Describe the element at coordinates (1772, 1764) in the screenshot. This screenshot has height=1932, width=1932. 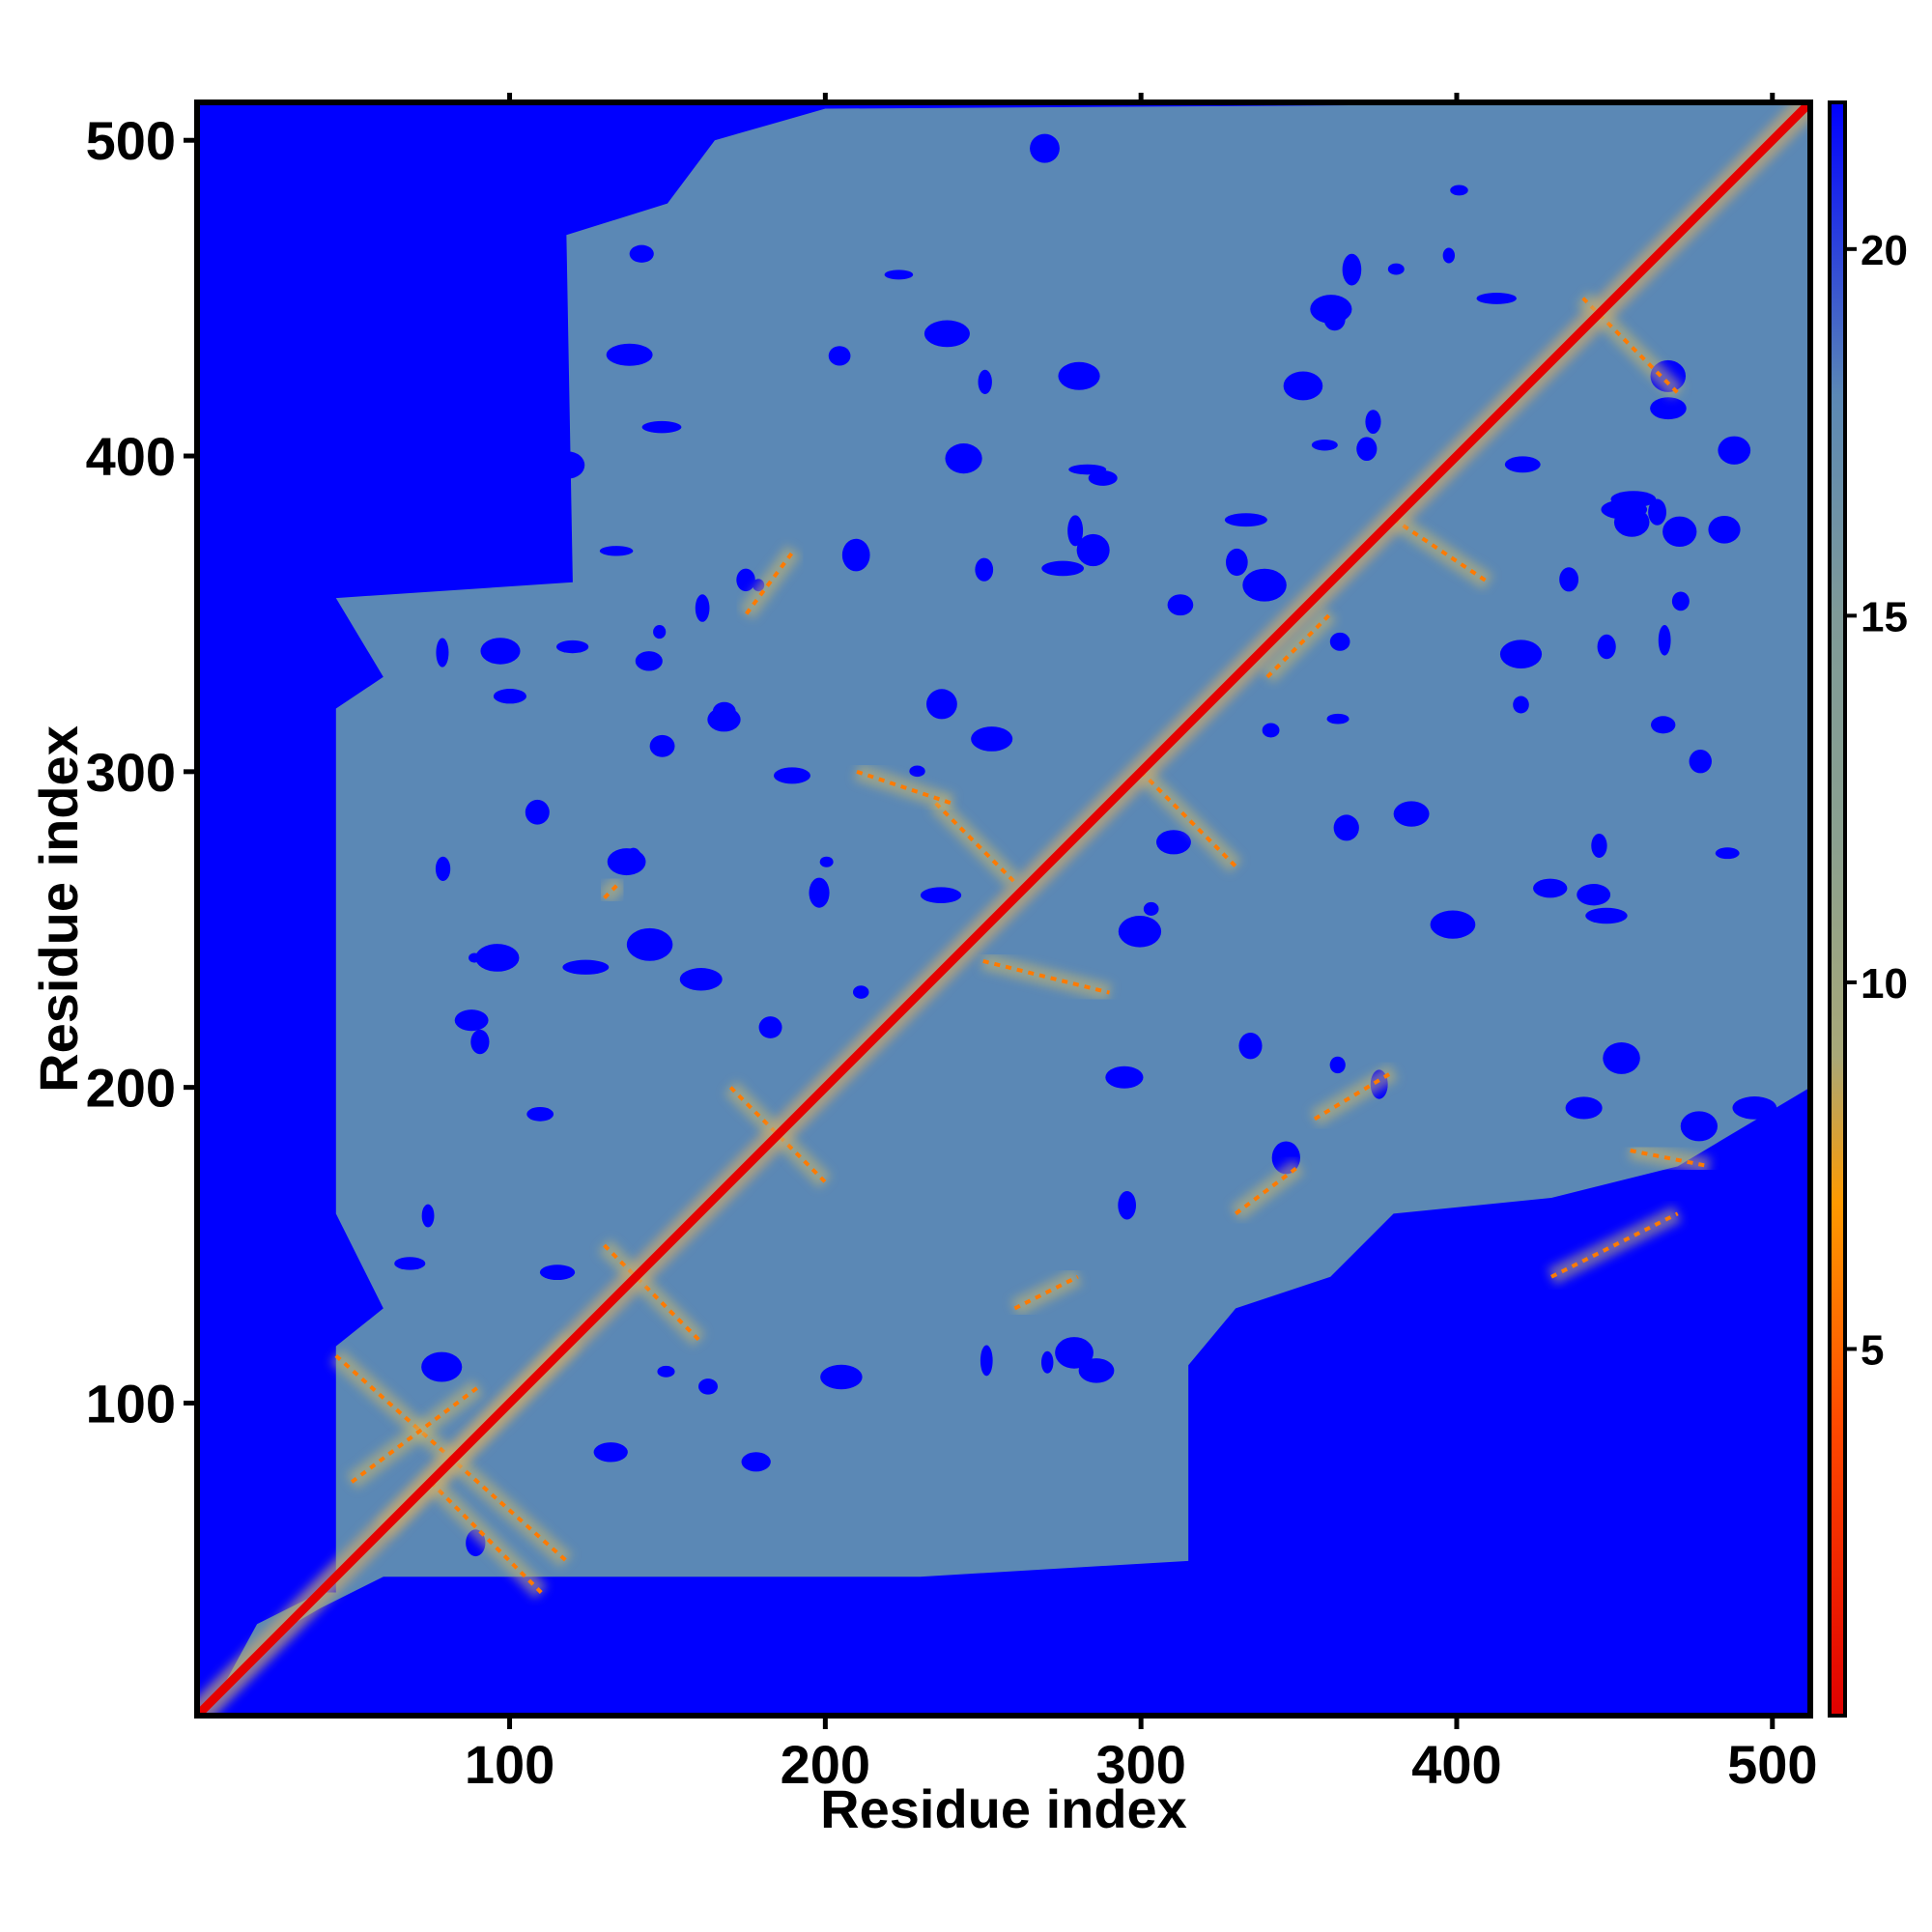
I see `x-tick-label: 500` at that location.